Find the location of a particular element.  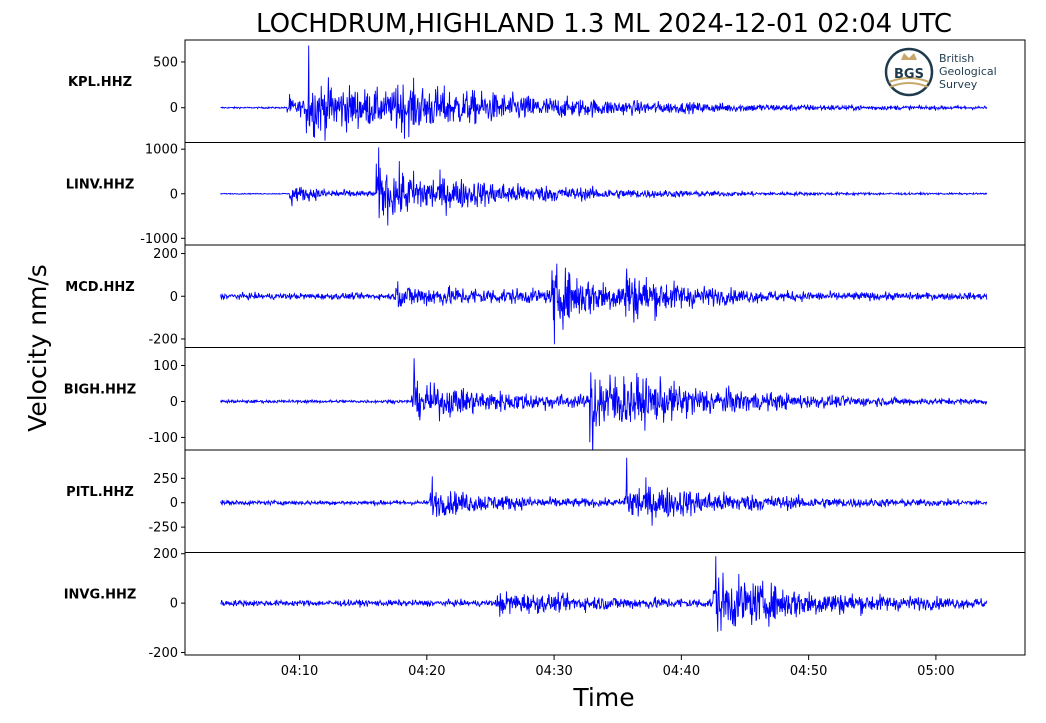

station-label: KPL.HHZ is located at coordinates (100, 82).